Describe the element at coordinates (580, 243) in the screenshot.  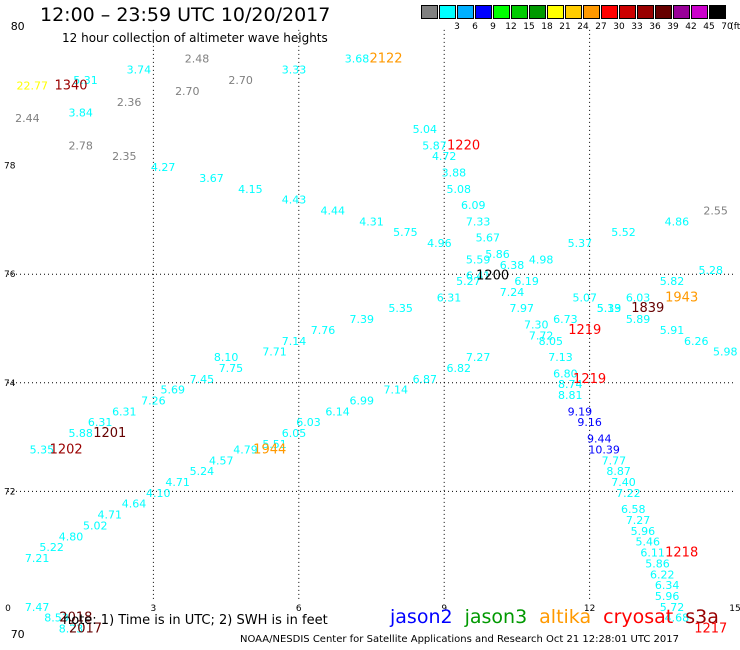
I see `wave-height-label: 5.37` at that location.